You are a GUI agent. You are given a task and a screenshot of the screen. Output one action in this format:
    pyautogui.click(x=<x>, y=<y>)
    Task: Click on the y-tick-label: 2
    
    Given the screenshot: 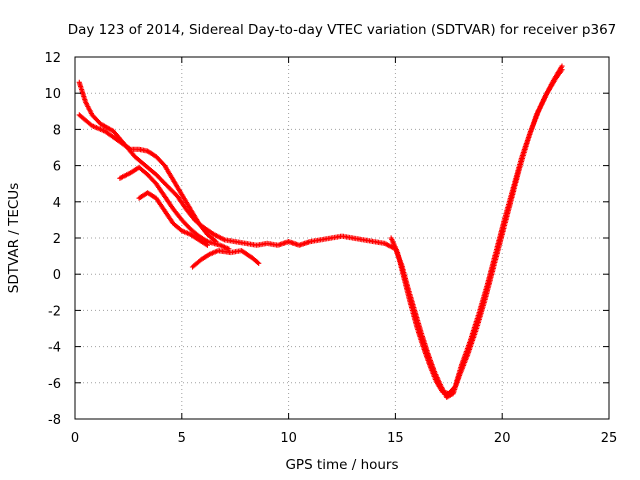 What is the action you would take?
    pyautogui.click(x=57, y=239)
    